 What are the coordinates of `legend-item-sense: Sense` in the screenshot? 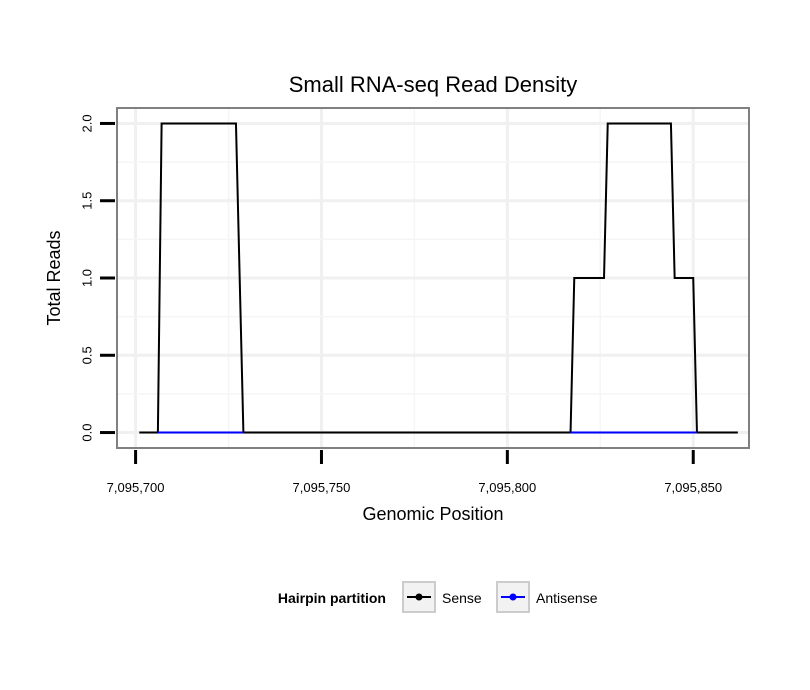 It's located at (442, 597).